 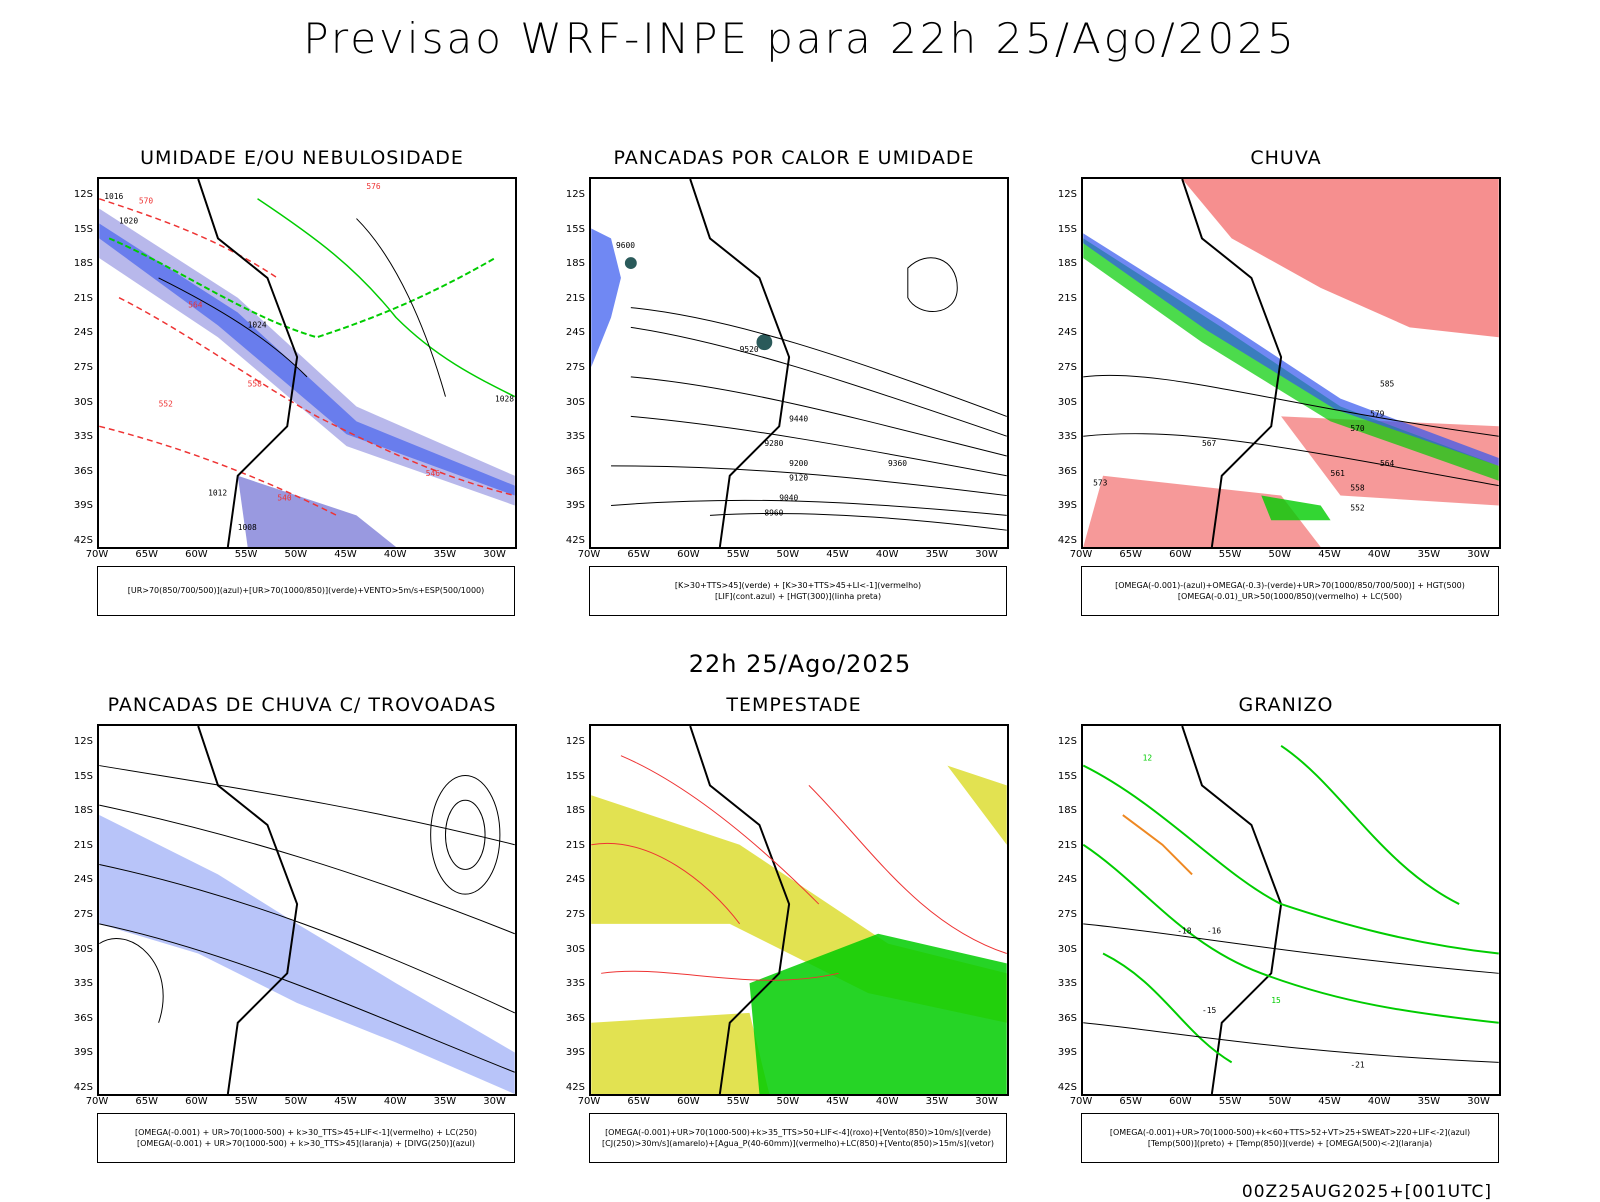 I want to click on panel-3-title: CHUVA, so click(x=1286, y=158).